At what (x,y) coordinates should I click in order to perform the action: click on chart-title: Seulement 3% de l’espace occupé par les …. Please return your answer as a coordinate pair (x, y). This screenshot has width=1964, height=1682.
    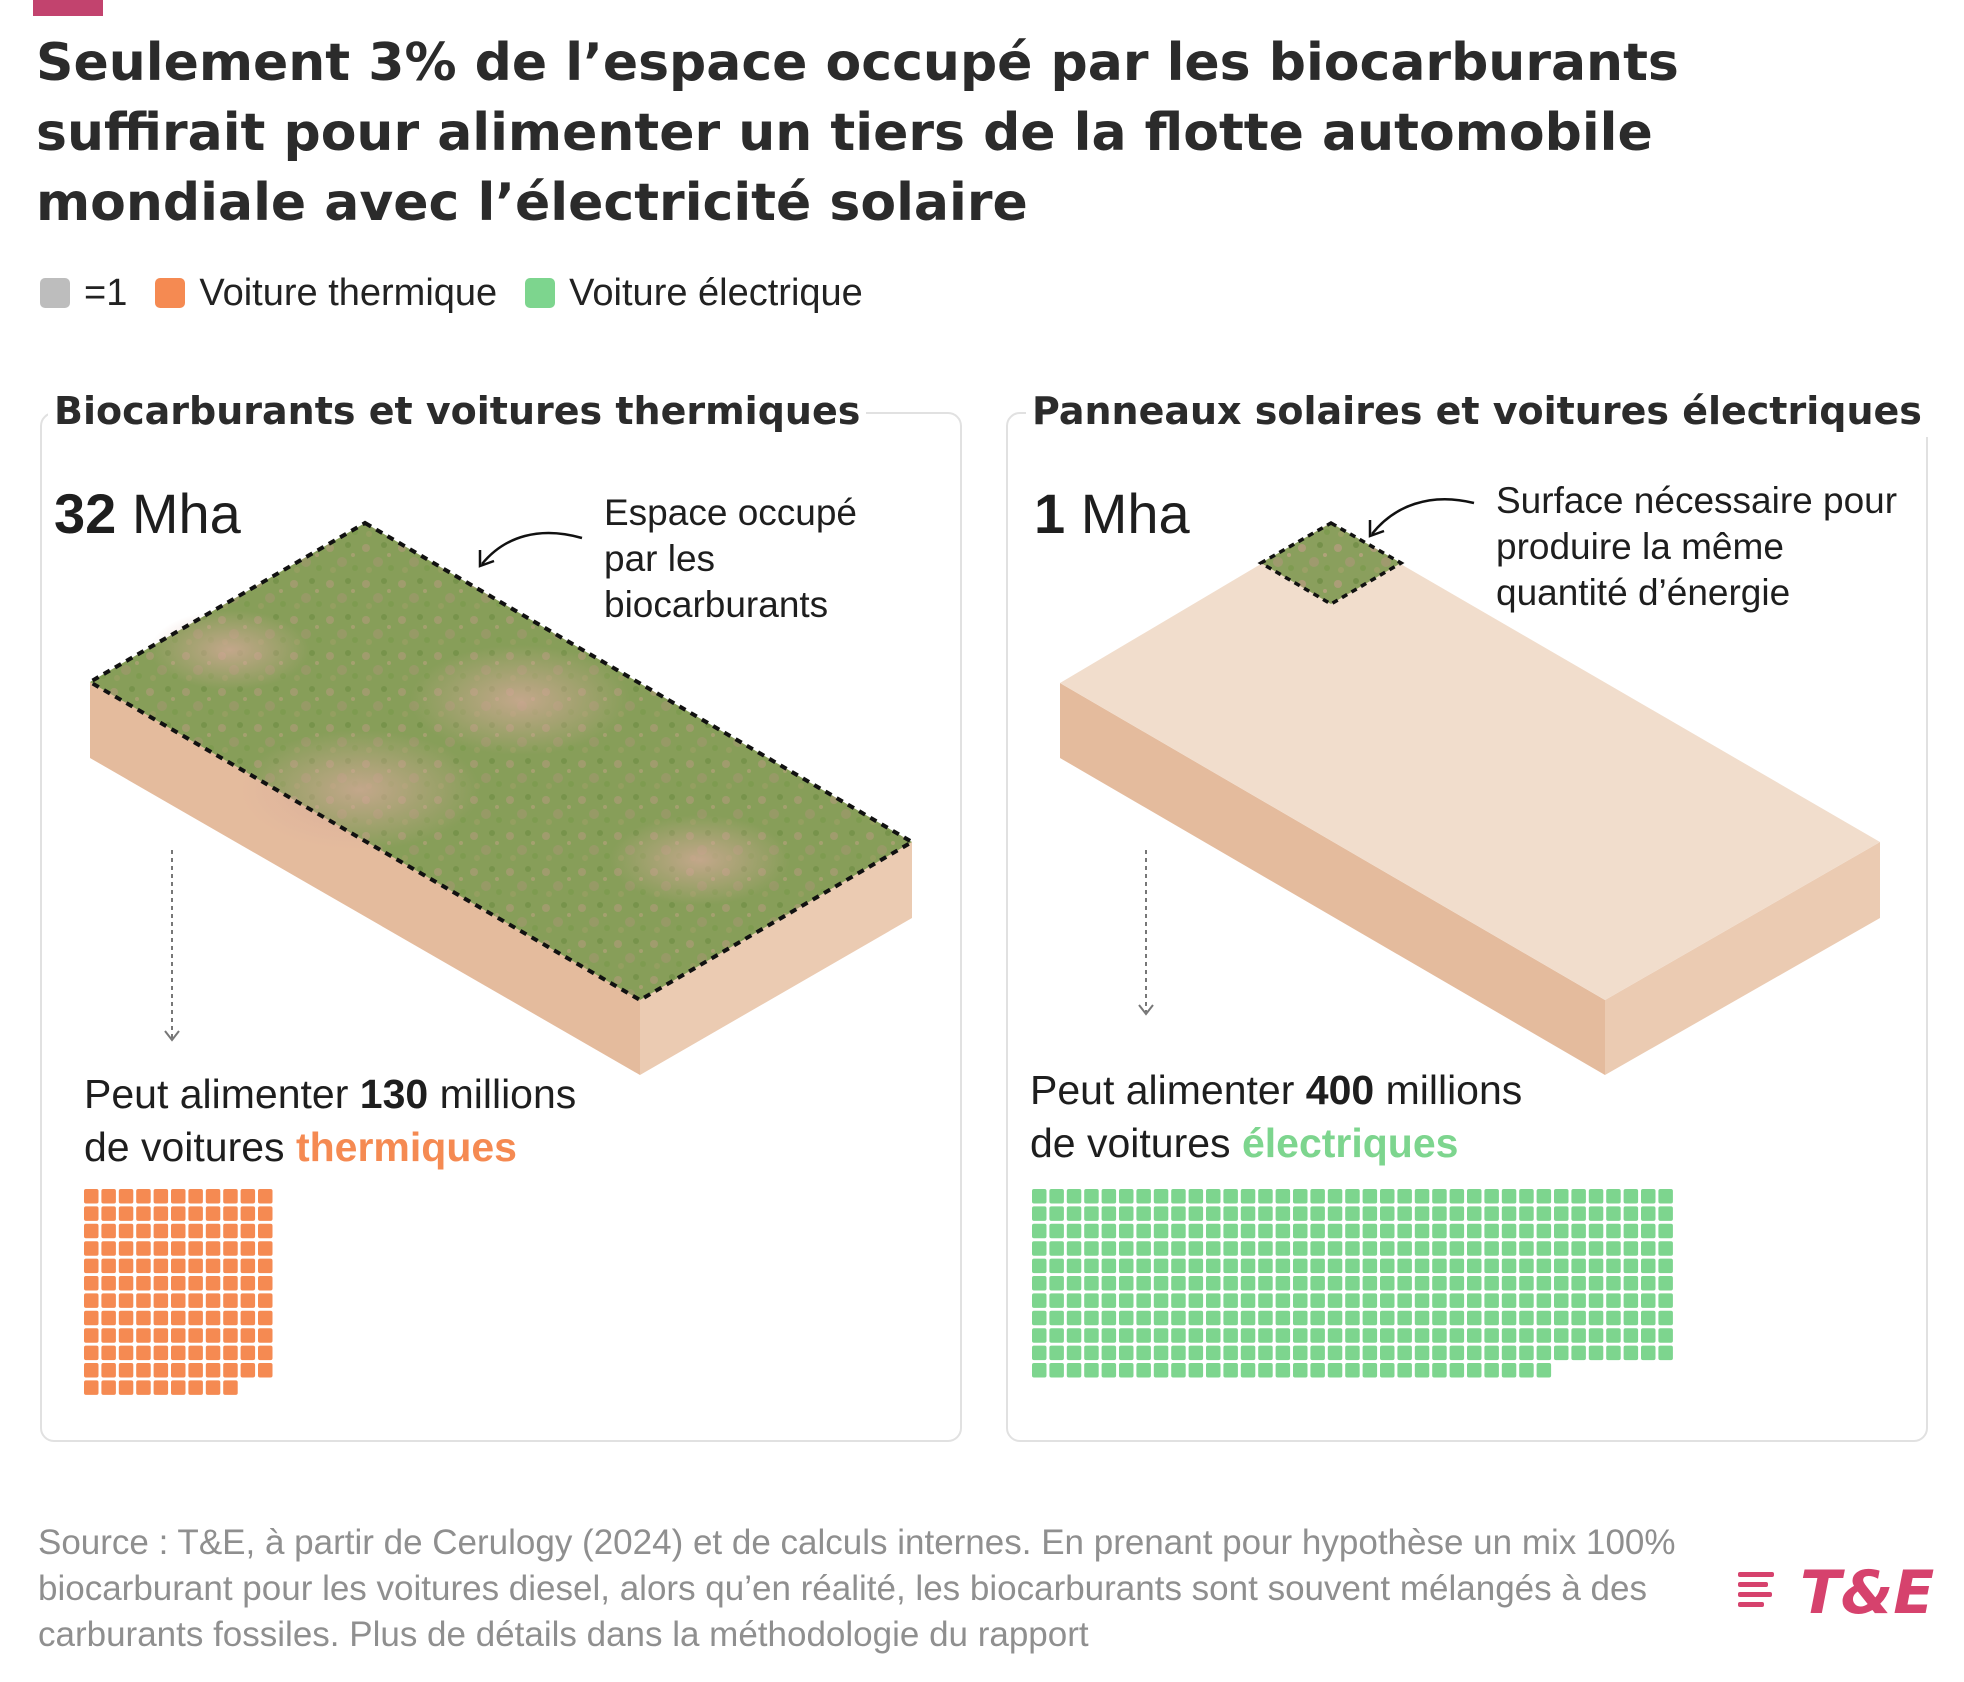
    Looking at the image, I should click on (857, 133).